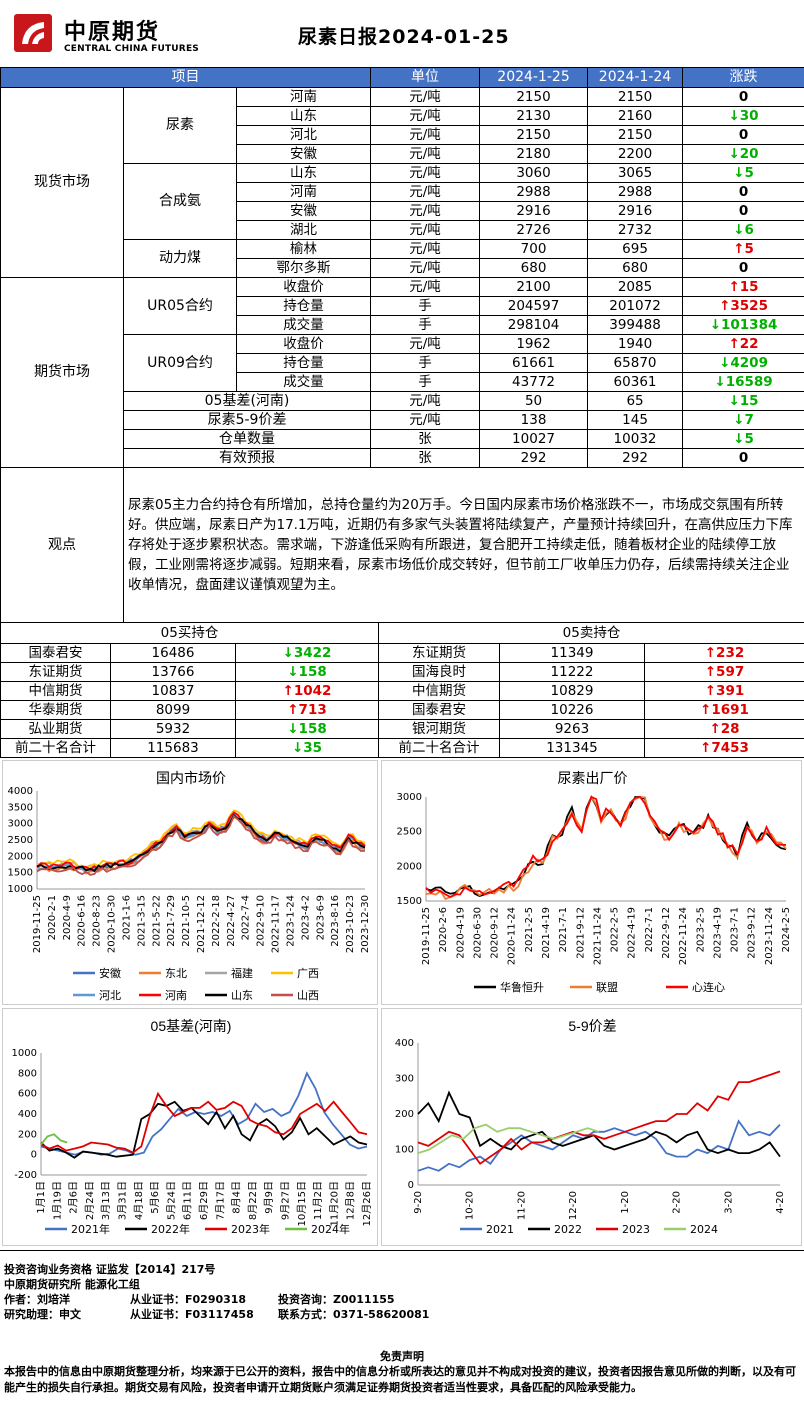 The height and width of the screenshot is (1427, 804). What do you see at coordinates (112, 32) in the screenshot?
I see `logo-name-cn: 中原期货` at bounding box center [112, 32].